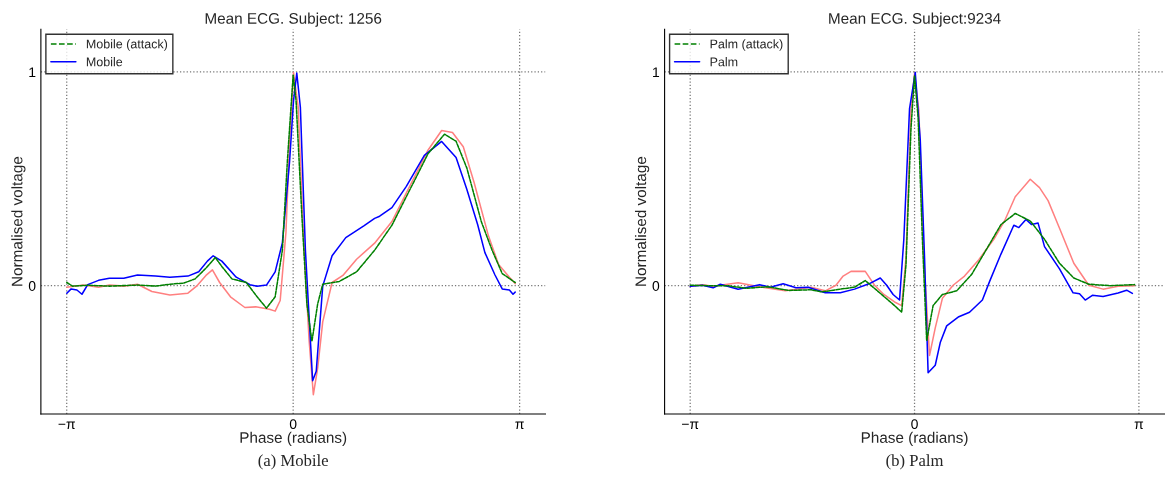 This screenshot has width=1168, height=487. Describe the element at coordinates (915, 462) in the screenshot. I see `text: (b) Palm` at that location.